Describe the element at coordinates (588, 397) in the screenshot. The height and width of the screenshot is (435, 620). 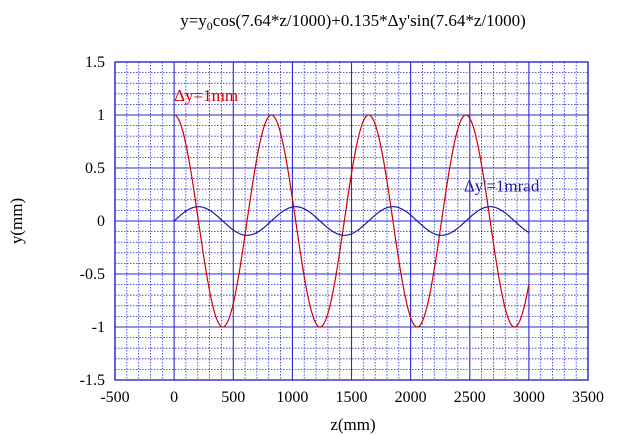
I see `x-tick-label: 3500` at that location.